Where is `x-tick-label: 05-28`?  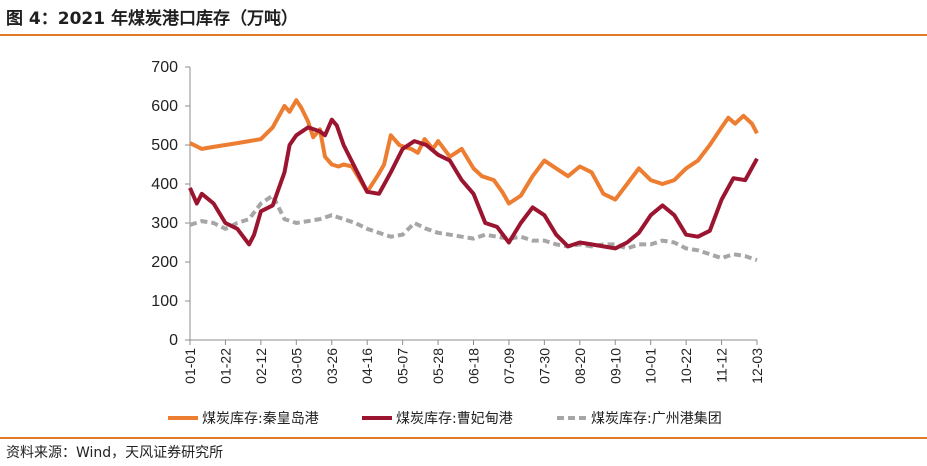
x-tick-label: 05-28 is located at coordinates (438, 366).